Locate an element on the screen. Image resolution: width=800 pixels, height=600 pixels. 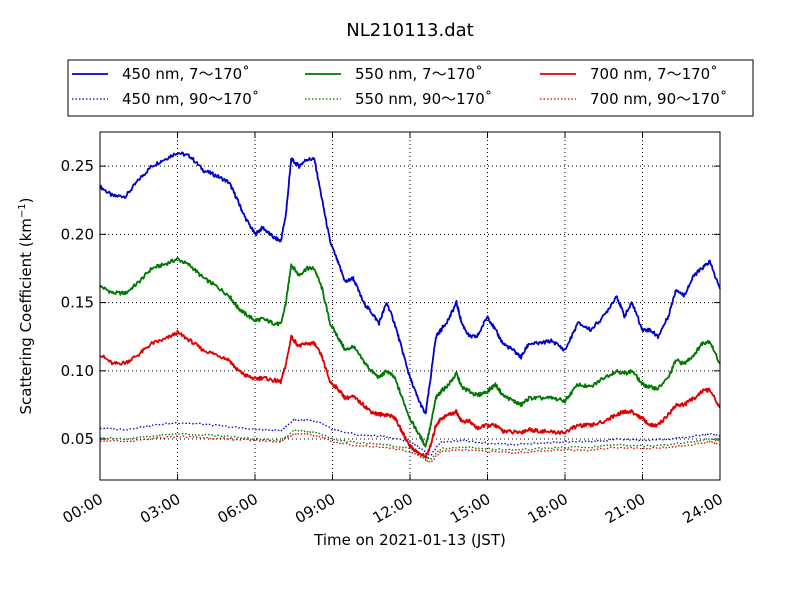
x-tick-label-6: 18:00 is located at coordinates (548, 508).